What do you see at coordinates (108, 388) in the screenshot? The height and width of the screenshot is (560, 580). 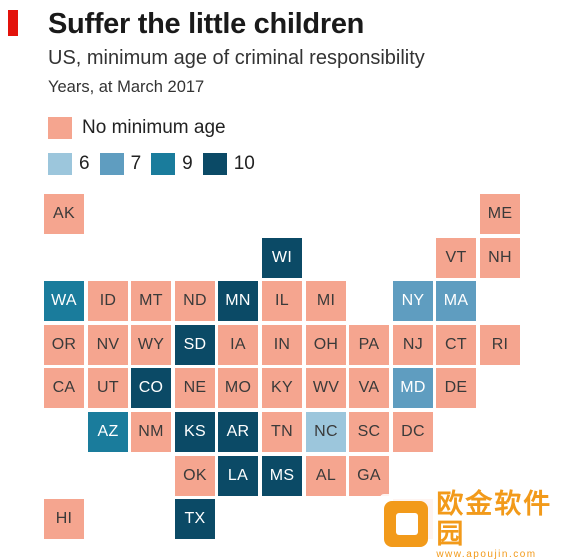 I see `state-tile-ut: UT` at bounding box center [108, 388].